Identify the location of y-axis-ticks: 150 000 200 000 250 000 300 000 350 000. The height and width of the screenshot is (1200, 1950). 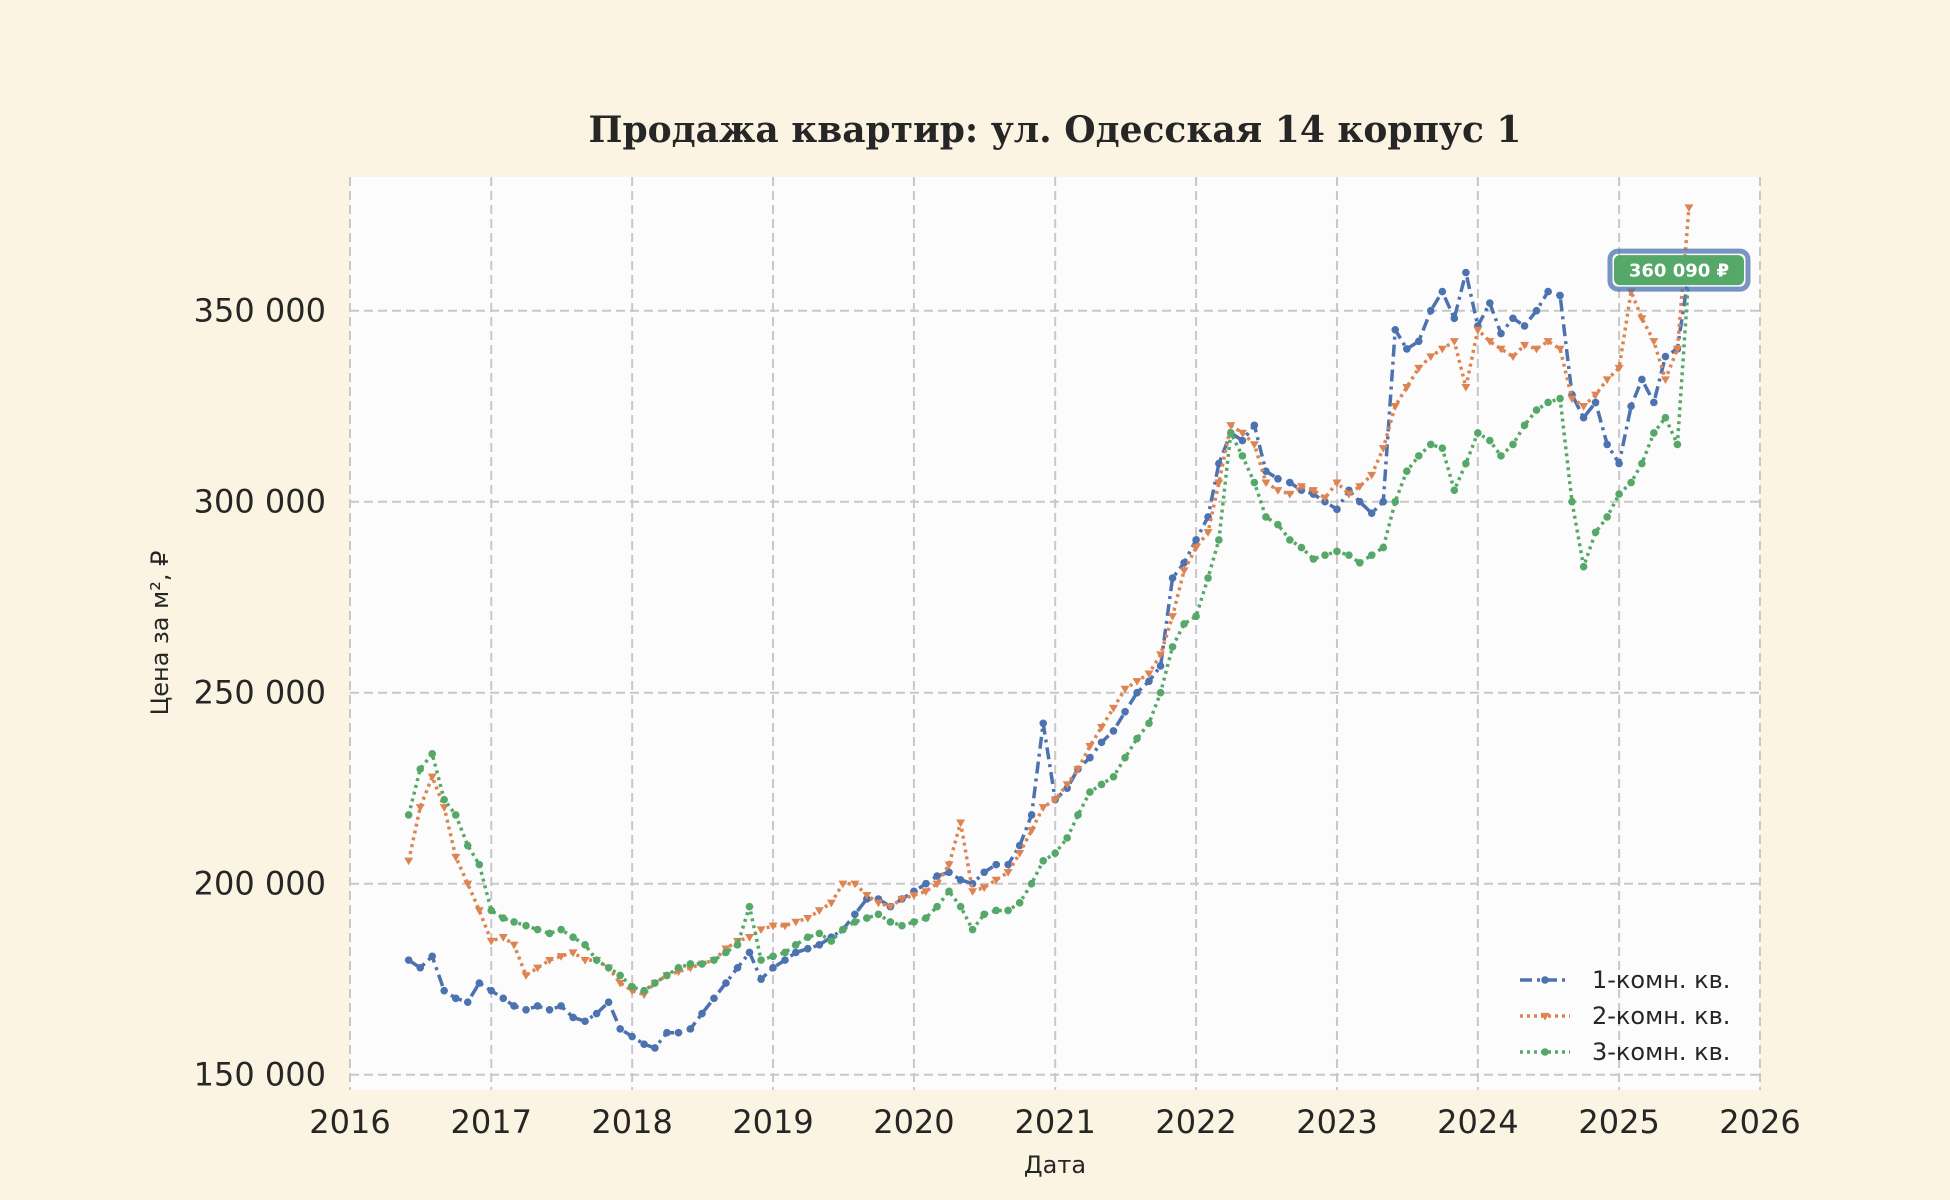
(260, 693).